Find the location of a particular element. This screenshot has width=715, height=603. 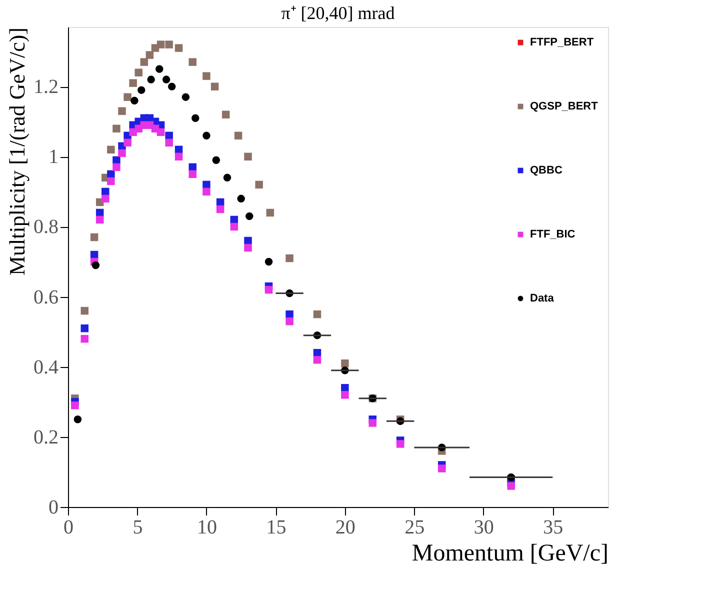

x-tick-label: 10 is located at coordinates (206, 527).